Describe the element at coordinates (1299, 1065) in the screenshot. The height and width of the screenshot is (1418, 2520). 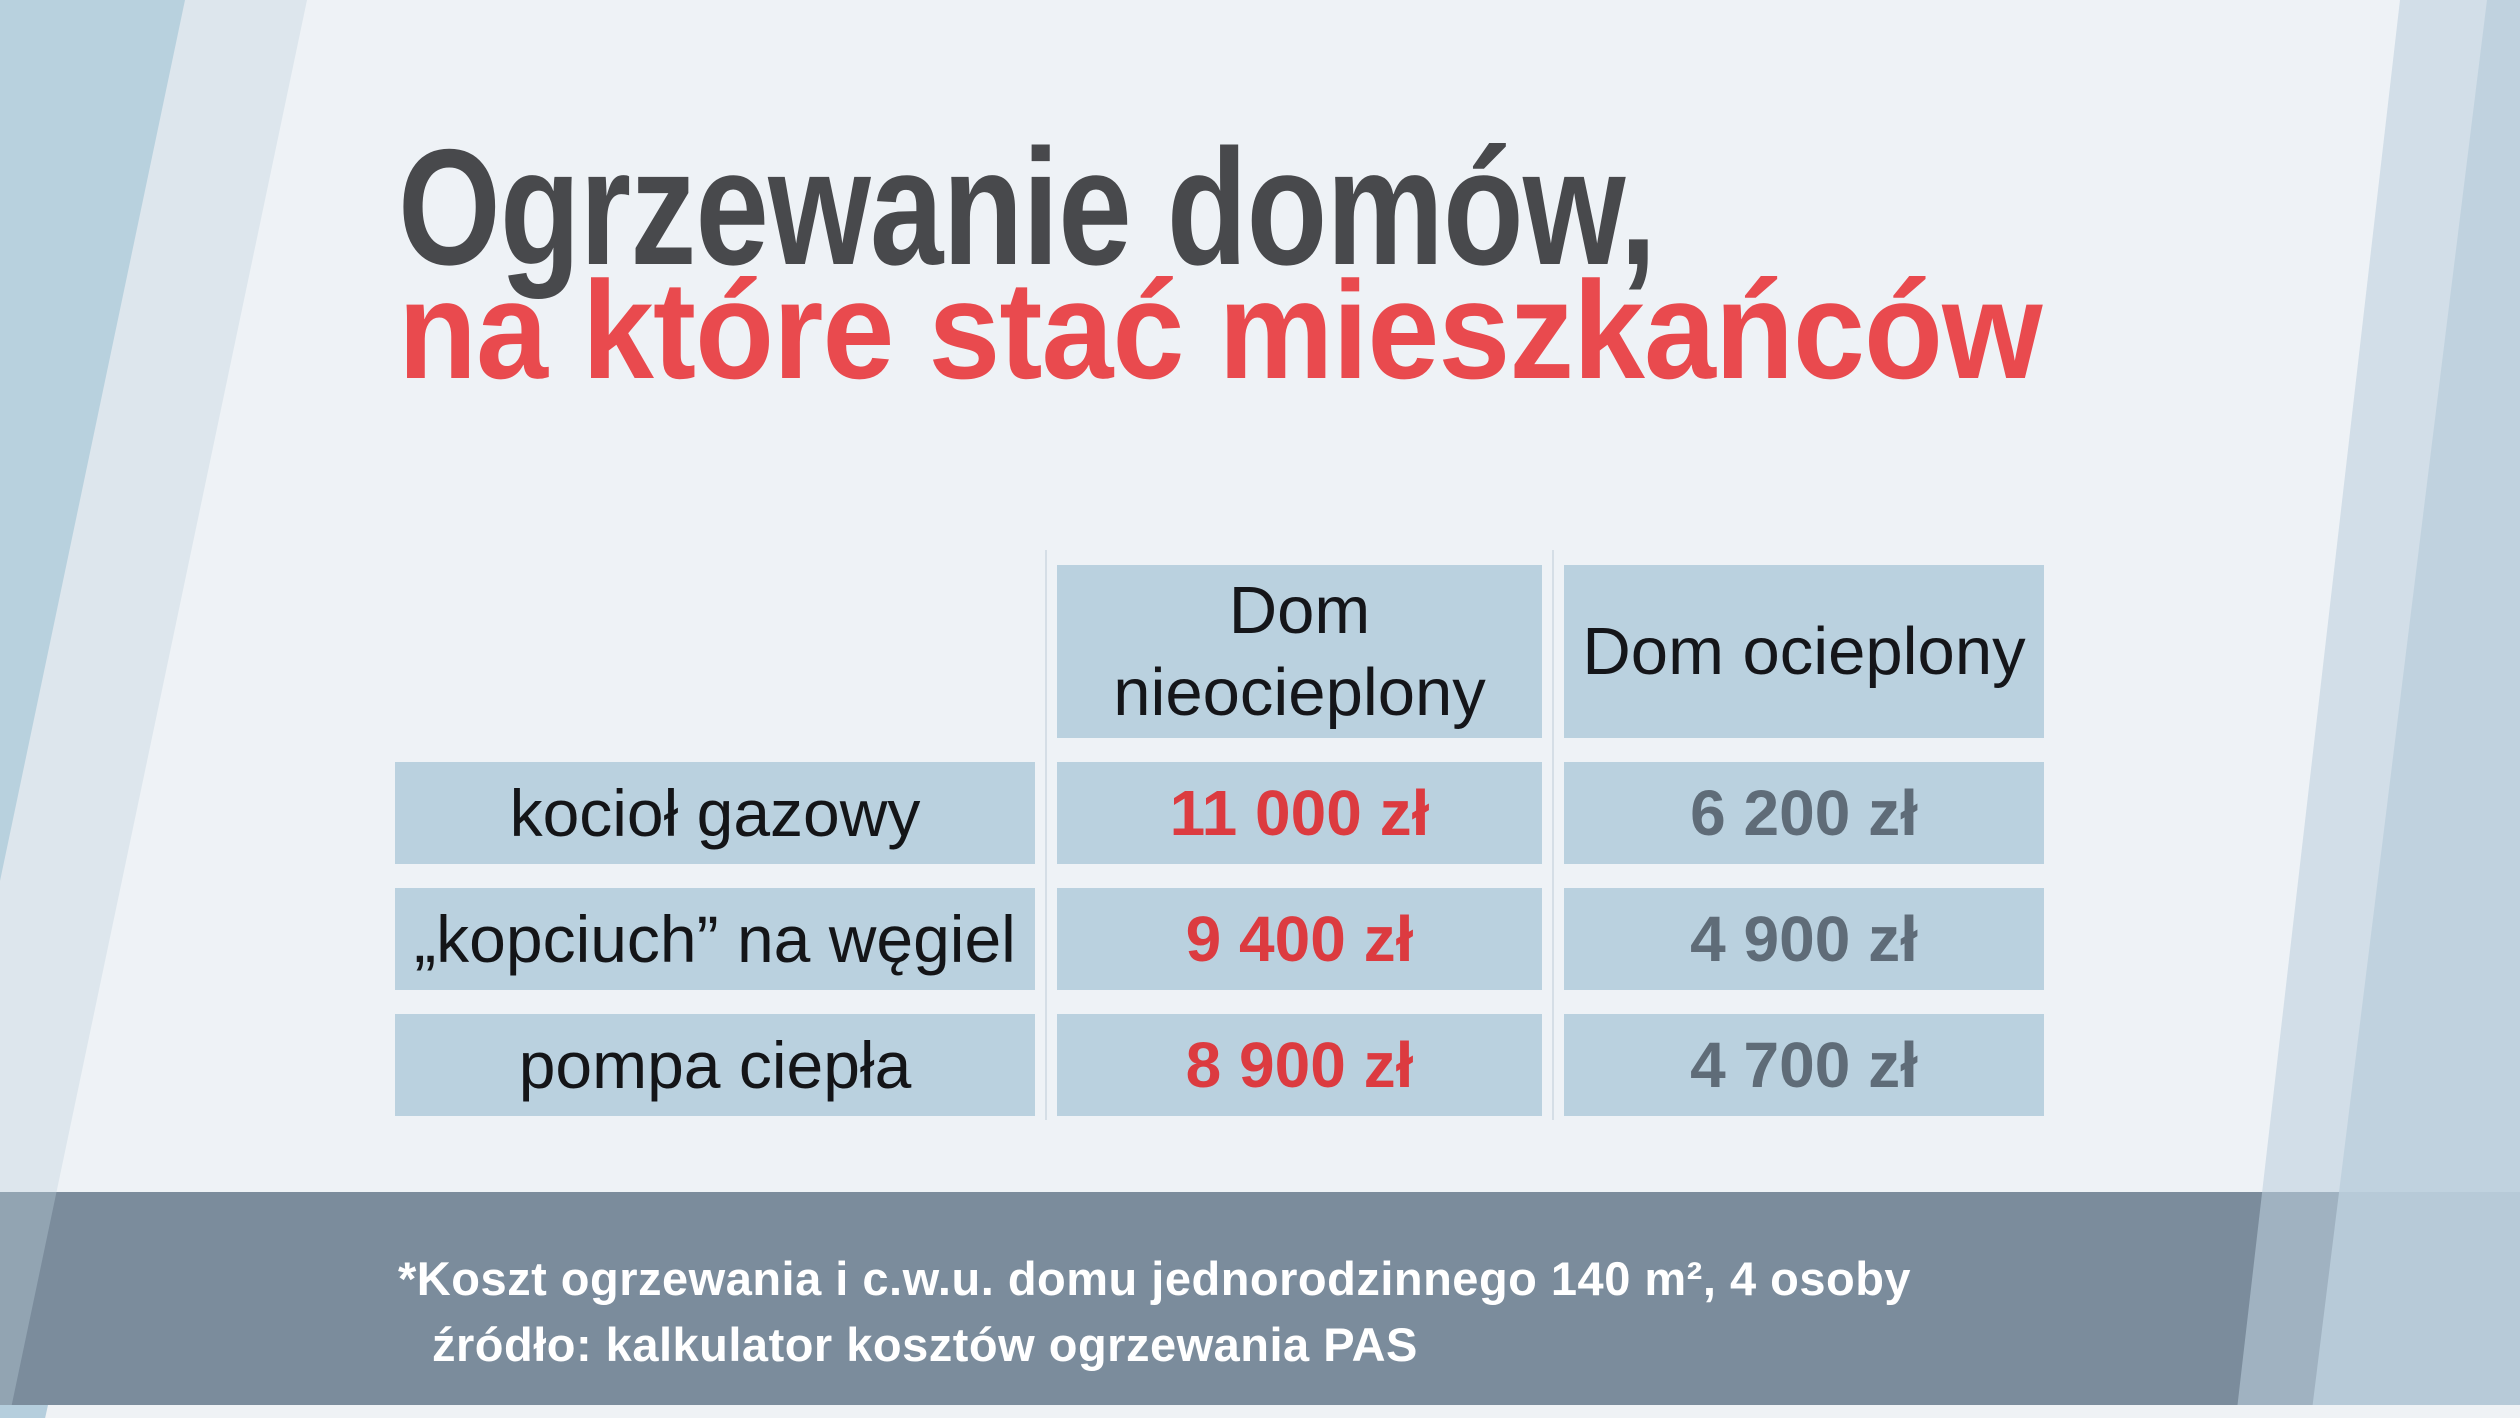
I see `value-pump-uninsulated: 8 900 zł` at that location.